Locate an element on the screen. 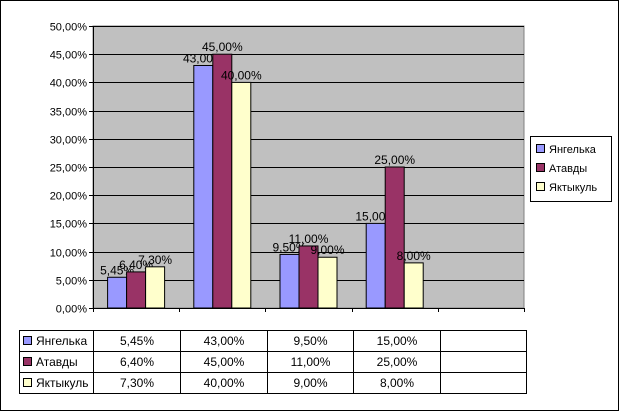 The width and height of the screenshot is (619, 412). table-cell: 43,00% is located at coordinates (224, 341).